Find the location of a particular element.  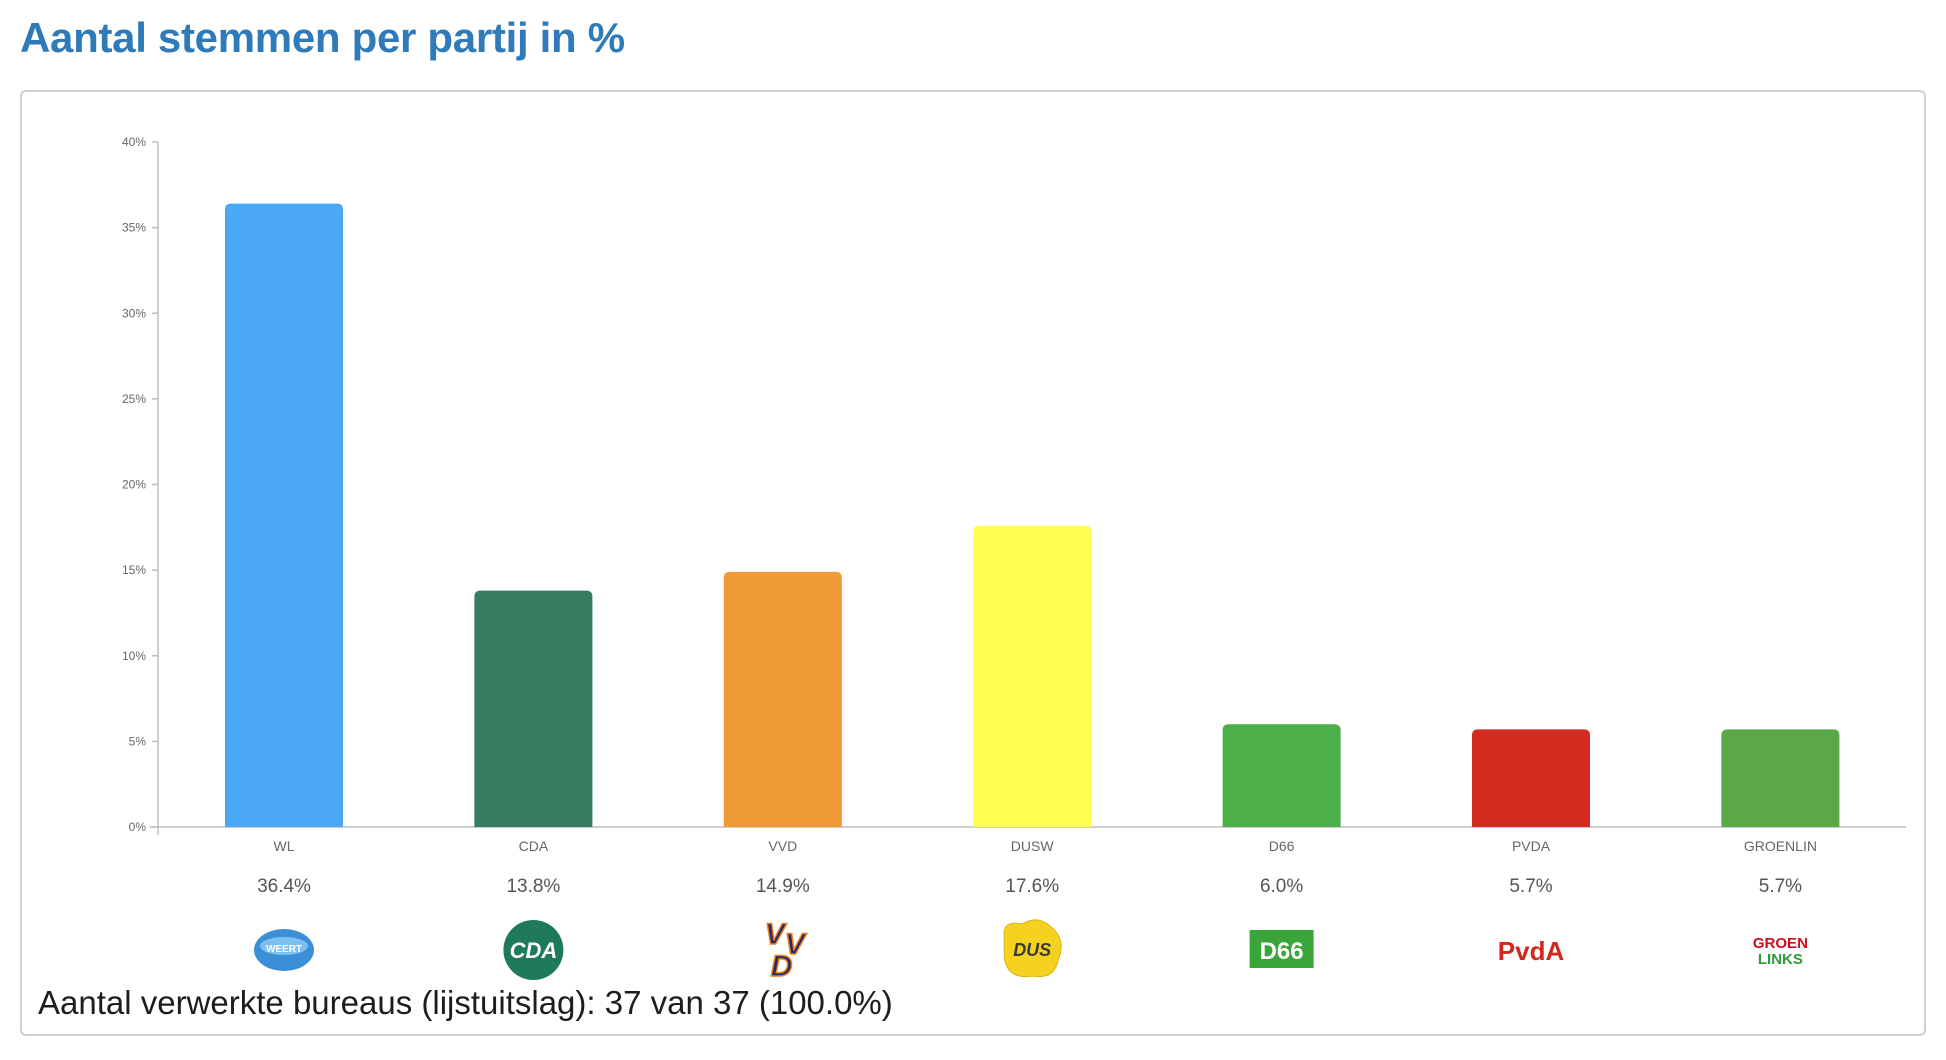

vvd-logo: V VD is located at coordinates (783, 950).